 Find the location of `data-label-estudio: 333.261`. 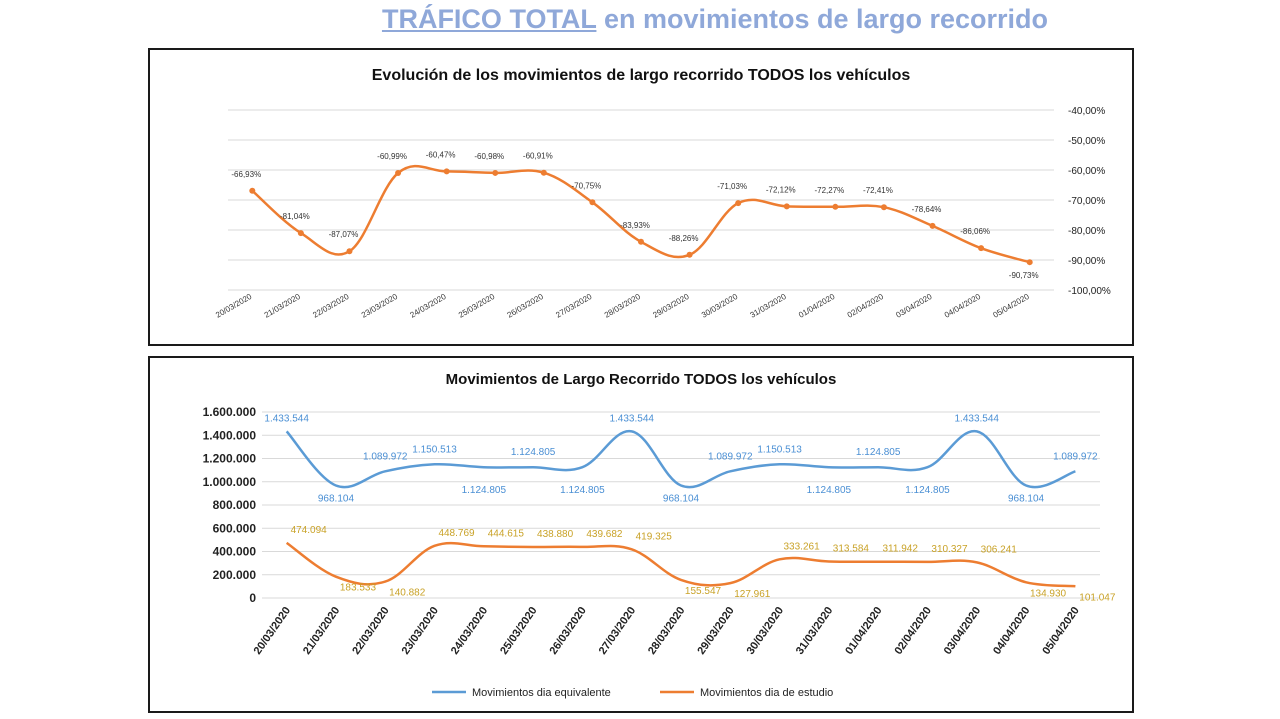

data-label-estudio: 333.261 is located at coordinates (802, 546).